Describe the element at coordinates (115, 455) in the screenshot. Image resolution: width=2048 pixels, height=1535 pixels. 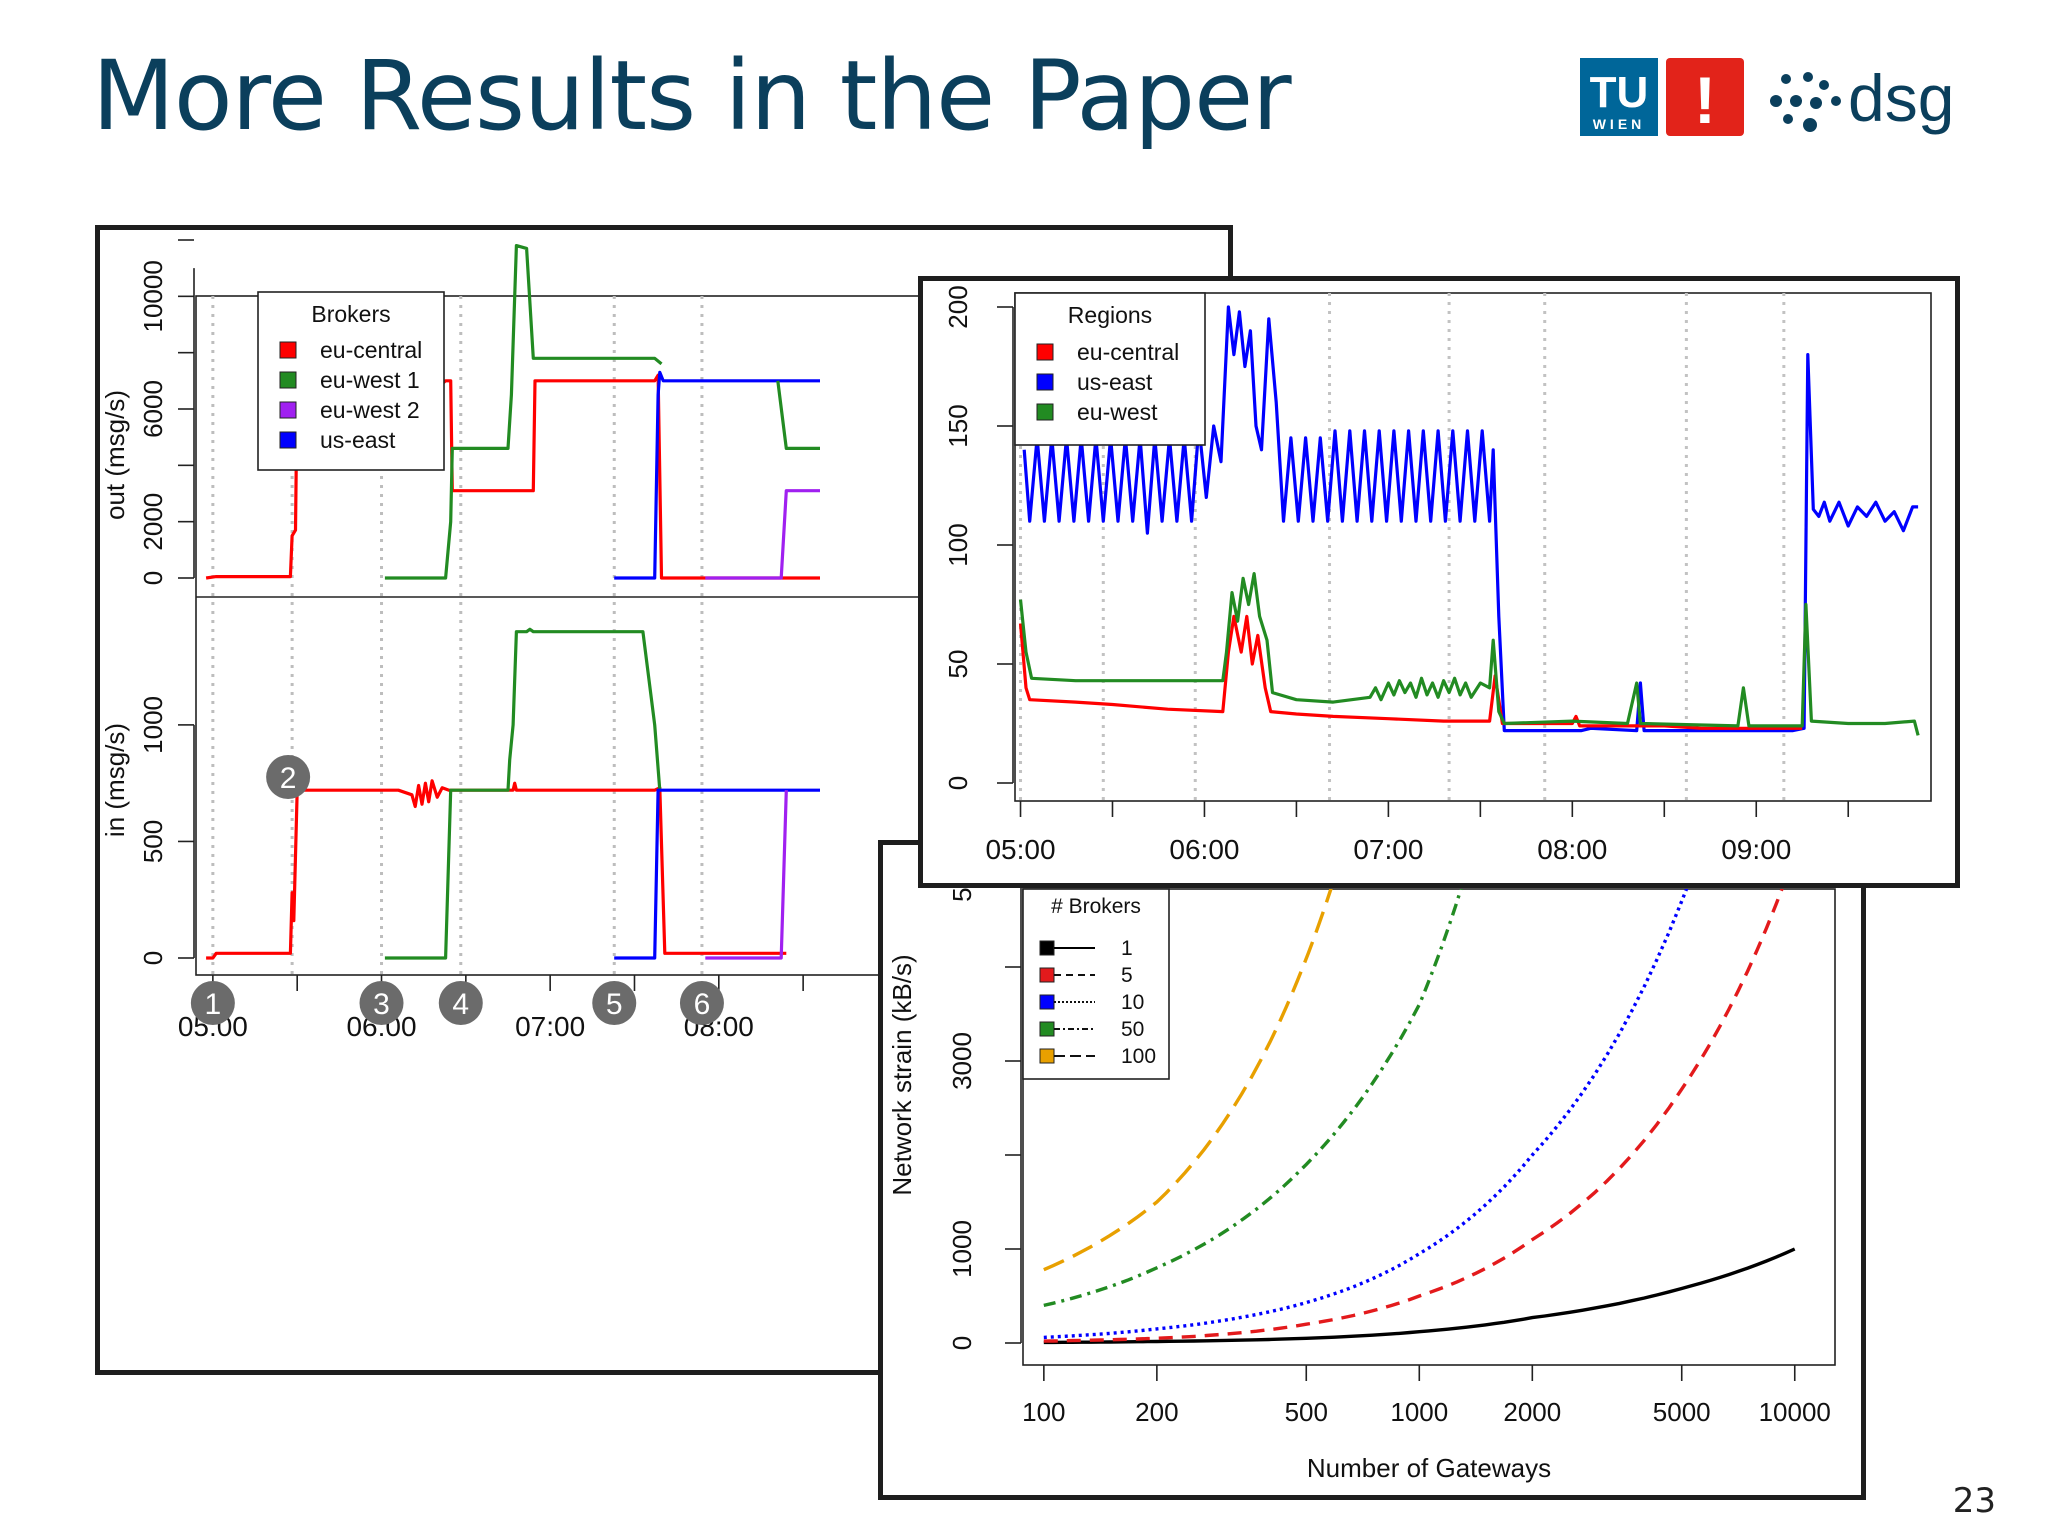
I see `y-axis-label: out (msg/s)` at that location.